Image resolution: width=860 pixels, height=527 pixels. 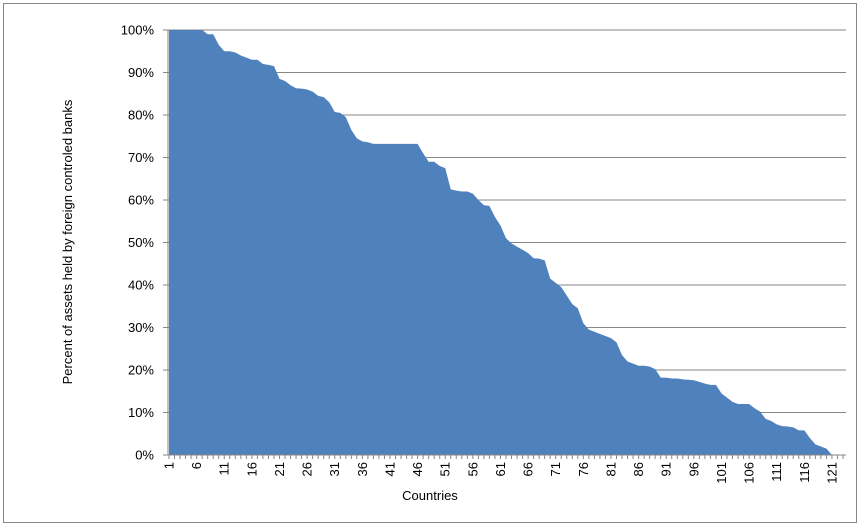 I want to click on y-tick-label: 80%, so click(x=141, y=115).